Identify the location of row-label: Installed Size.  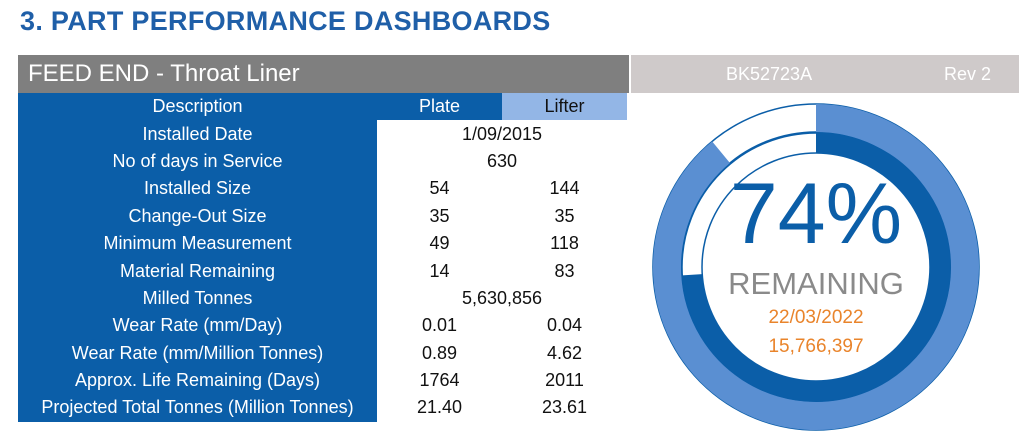
(197, 189).